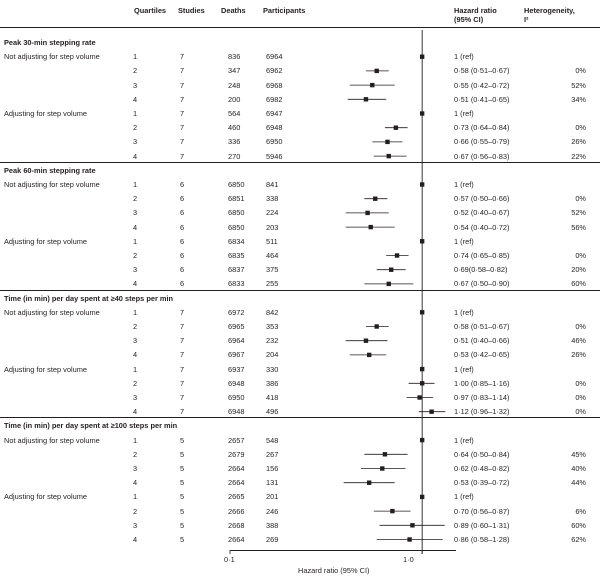 This screenshot has height=578, width=600. What do you see at coordinates (272, 412) in the screenshot?
I see `participants-cell: 496` at bounding box center [272, 412].